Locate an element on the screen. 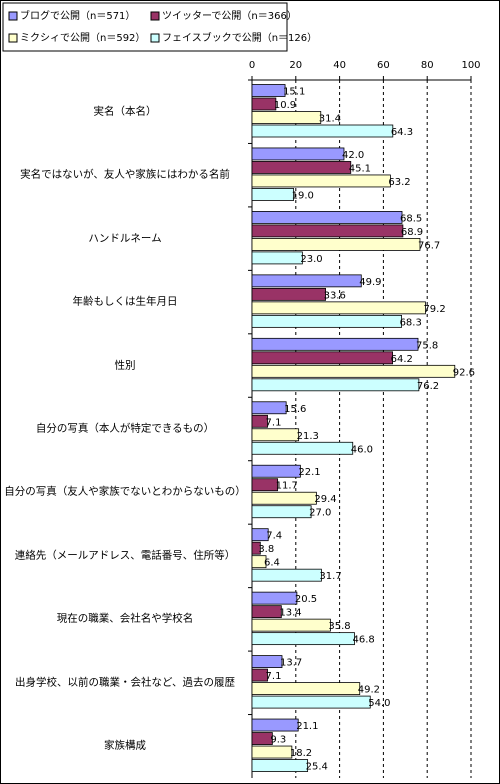  value-label: 18.2 is located at coordinates (301, 753).